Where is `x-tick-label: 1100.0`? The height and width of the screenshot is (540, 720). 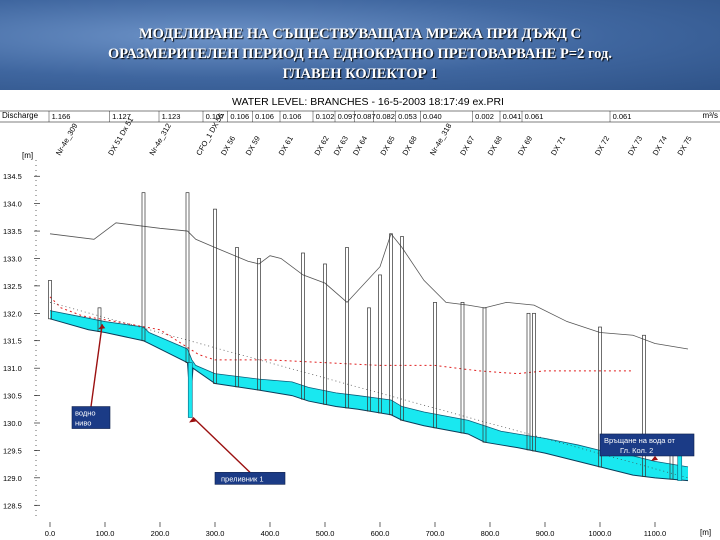 x-tick-label: 1100.0 is located at coordinates (655, 533).